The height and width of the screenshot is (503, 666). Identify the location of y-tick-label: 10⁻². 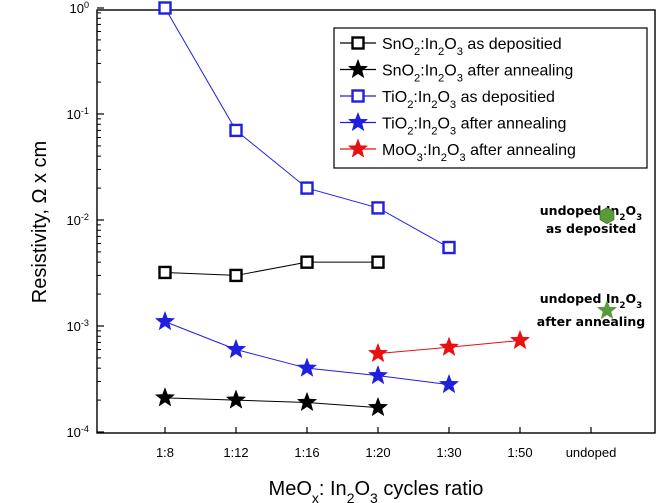
(77, 220).